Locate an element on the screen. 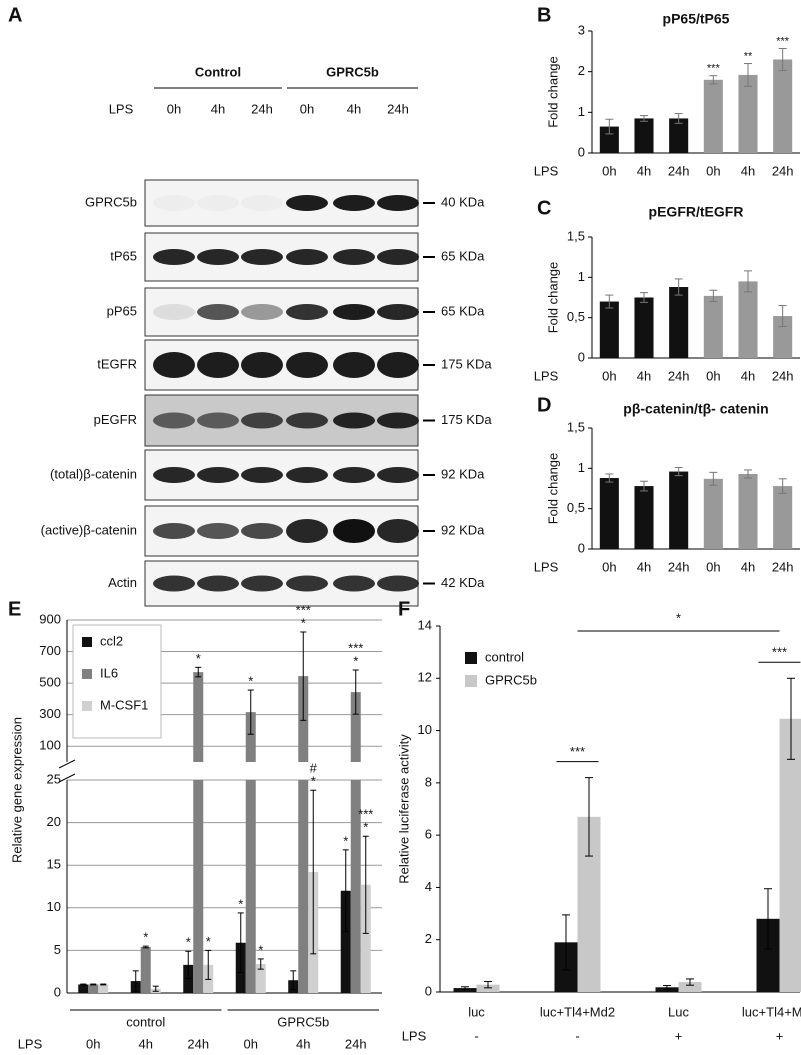  row-label: pP65 is located at coordinates (122, 310).